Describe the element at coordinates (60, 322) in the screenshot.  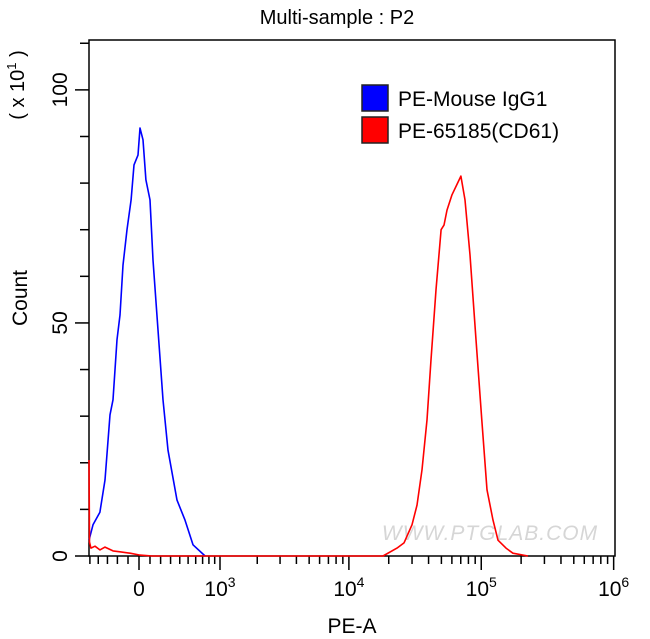
I see `y-tick-label: 50` at that location.